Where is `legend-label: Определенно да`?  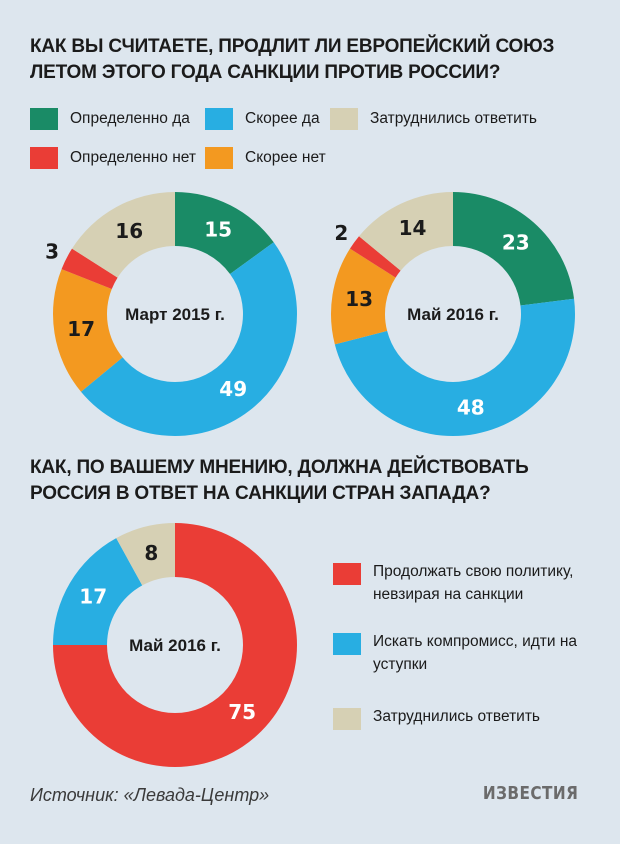
legend-label: Определенно да is located at coordinates (130, 118).